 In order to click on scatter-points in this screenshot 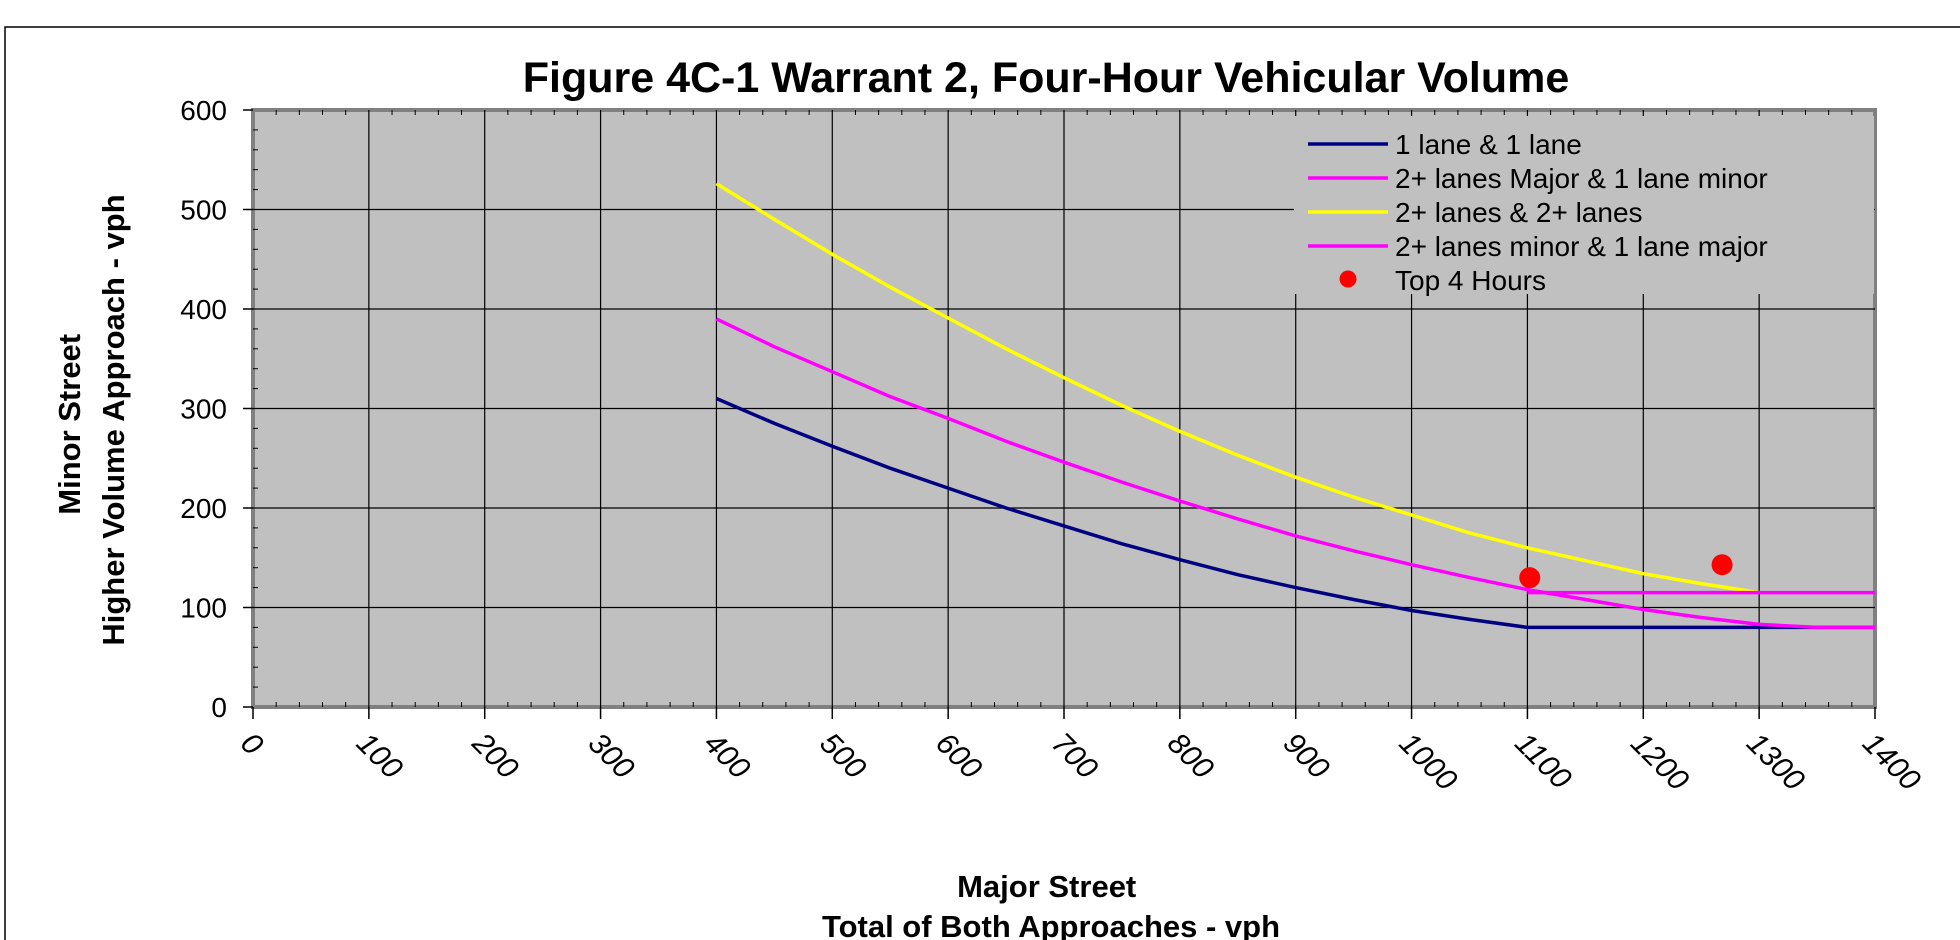, I will do `click(1626, 571)`.